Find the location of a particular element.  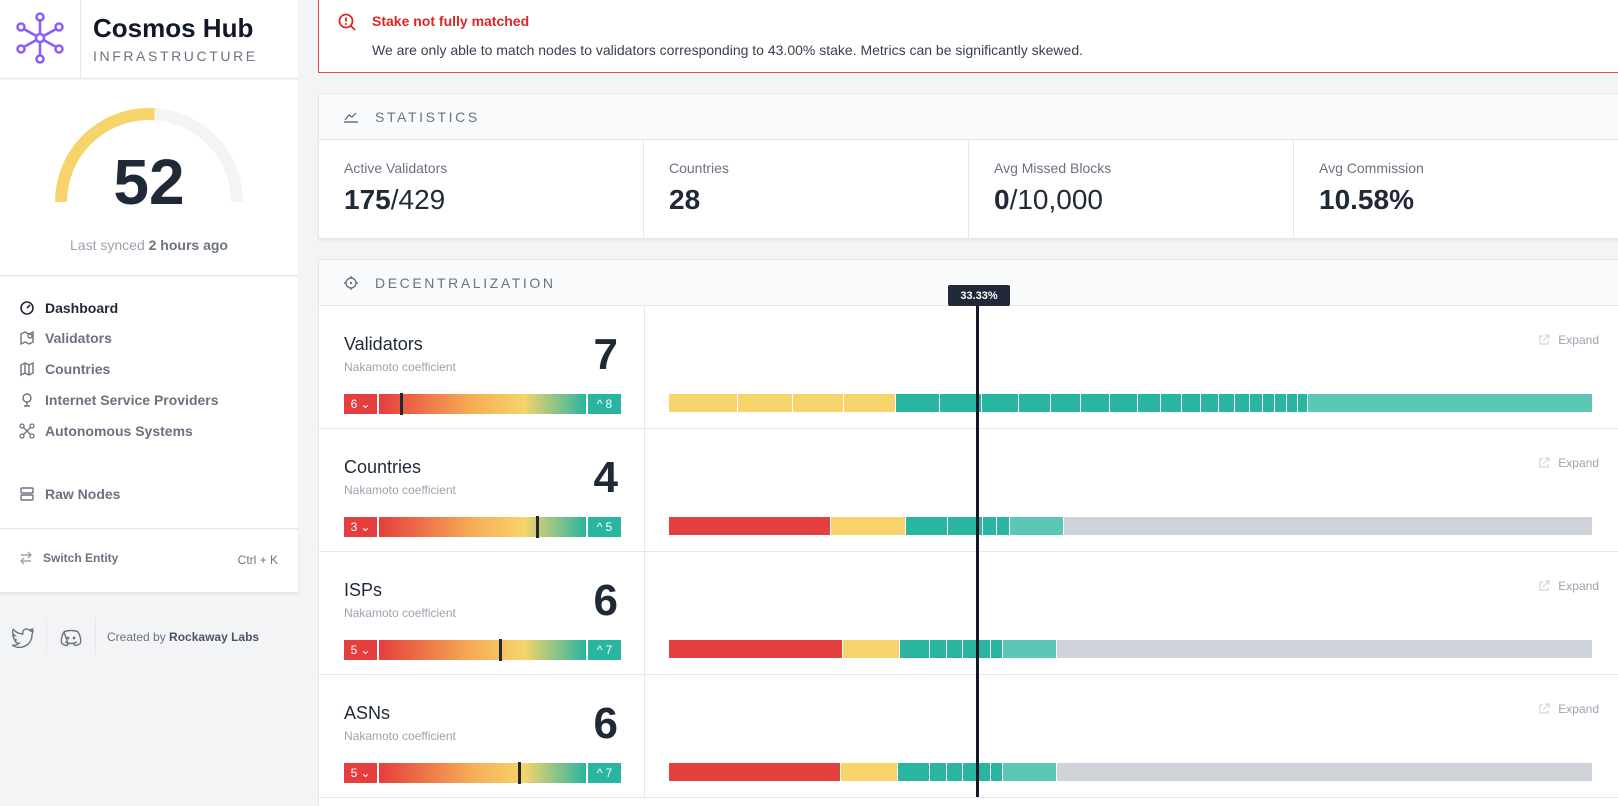

sidebar-item-isps: Internet Service Providers is located at coordinates (119, 400).